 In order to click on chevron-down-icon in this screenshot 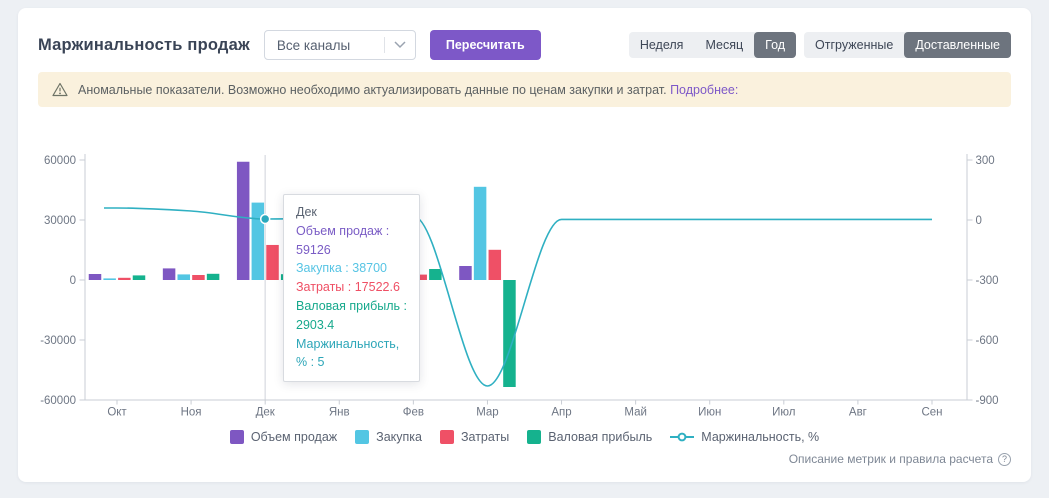, I will do `click(400, 45)`.